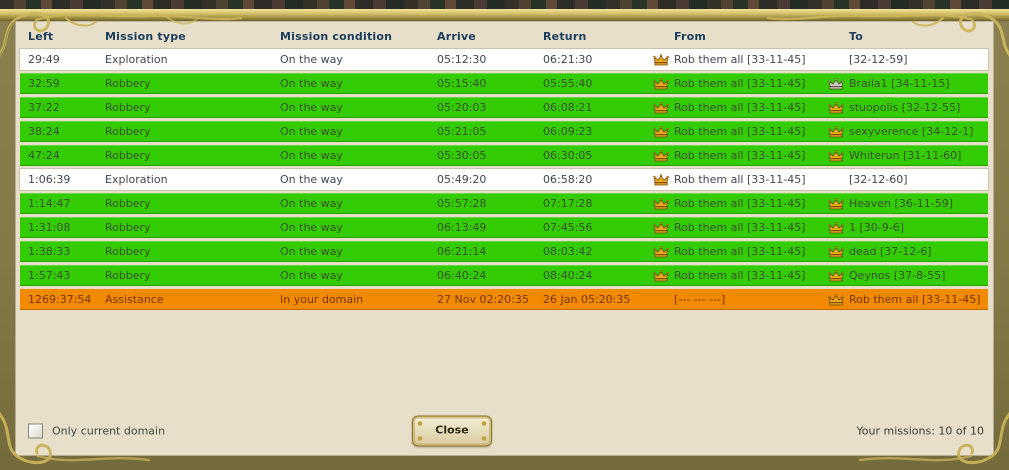 The image size is (1009, 470). I want to click on cell-arrive: 05:49:20, so click(462, 179).